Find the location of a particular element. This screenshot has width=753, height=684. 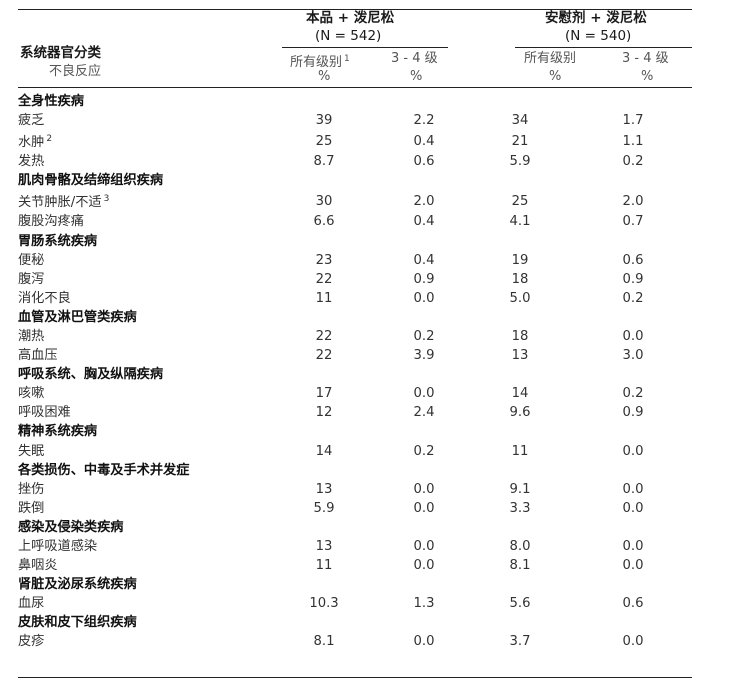

label-text: 水肿 is located at coordinates (31, 143).